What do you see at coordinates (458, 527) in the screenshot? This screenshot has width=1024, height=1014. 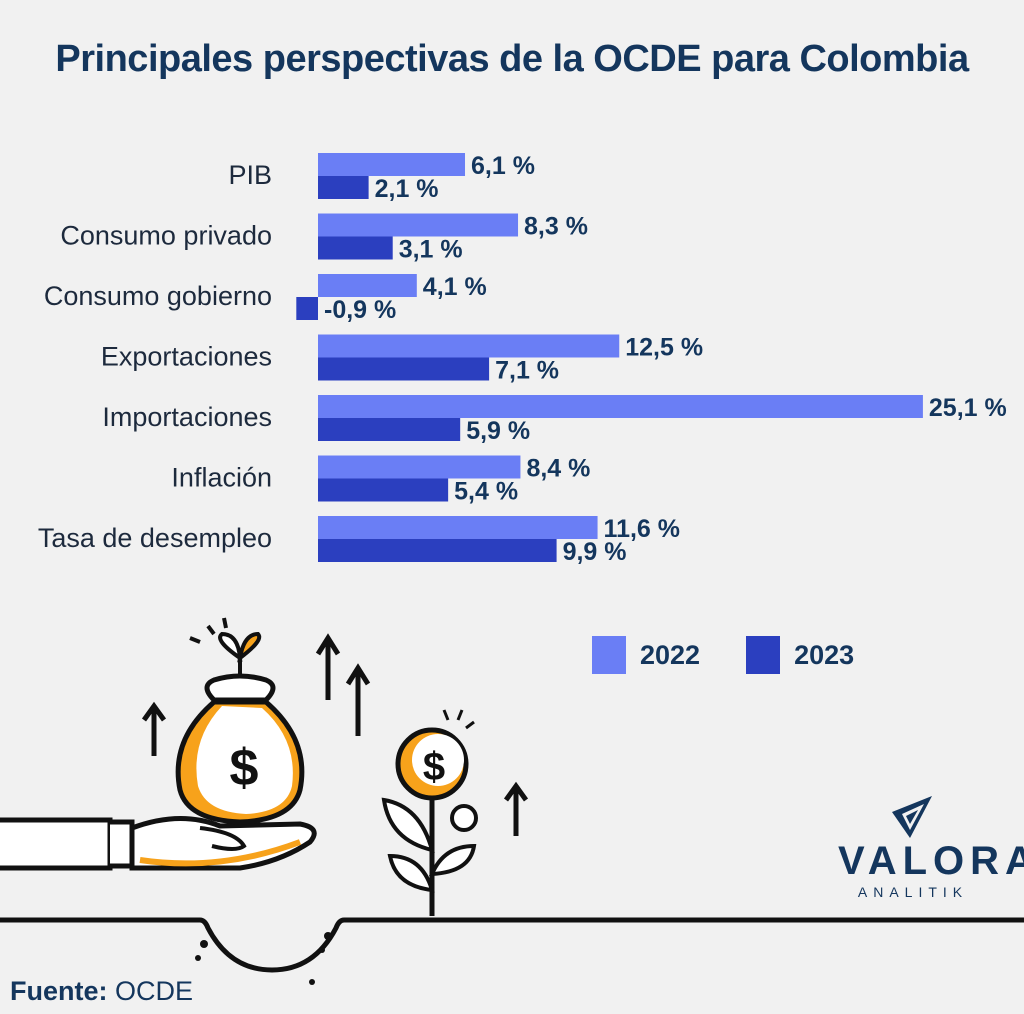 I see `bar-2022-tasa-de-desempleo` at bounding box center [458, 527].